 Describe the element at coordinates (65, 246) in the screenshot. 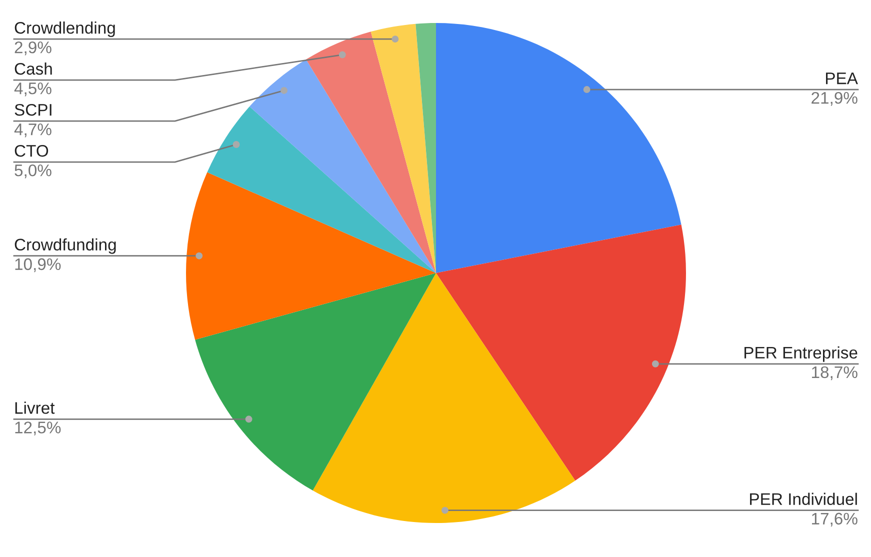

I see `slice-label: Crowdfunding` at that location.